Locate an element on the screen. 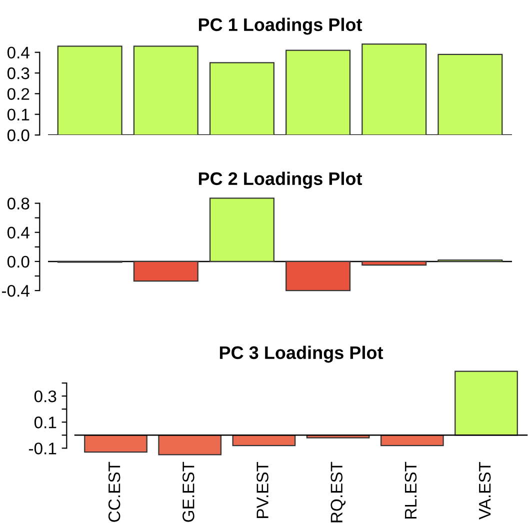  x-tick-label: CC.EST is located at coordinates (114, 492).